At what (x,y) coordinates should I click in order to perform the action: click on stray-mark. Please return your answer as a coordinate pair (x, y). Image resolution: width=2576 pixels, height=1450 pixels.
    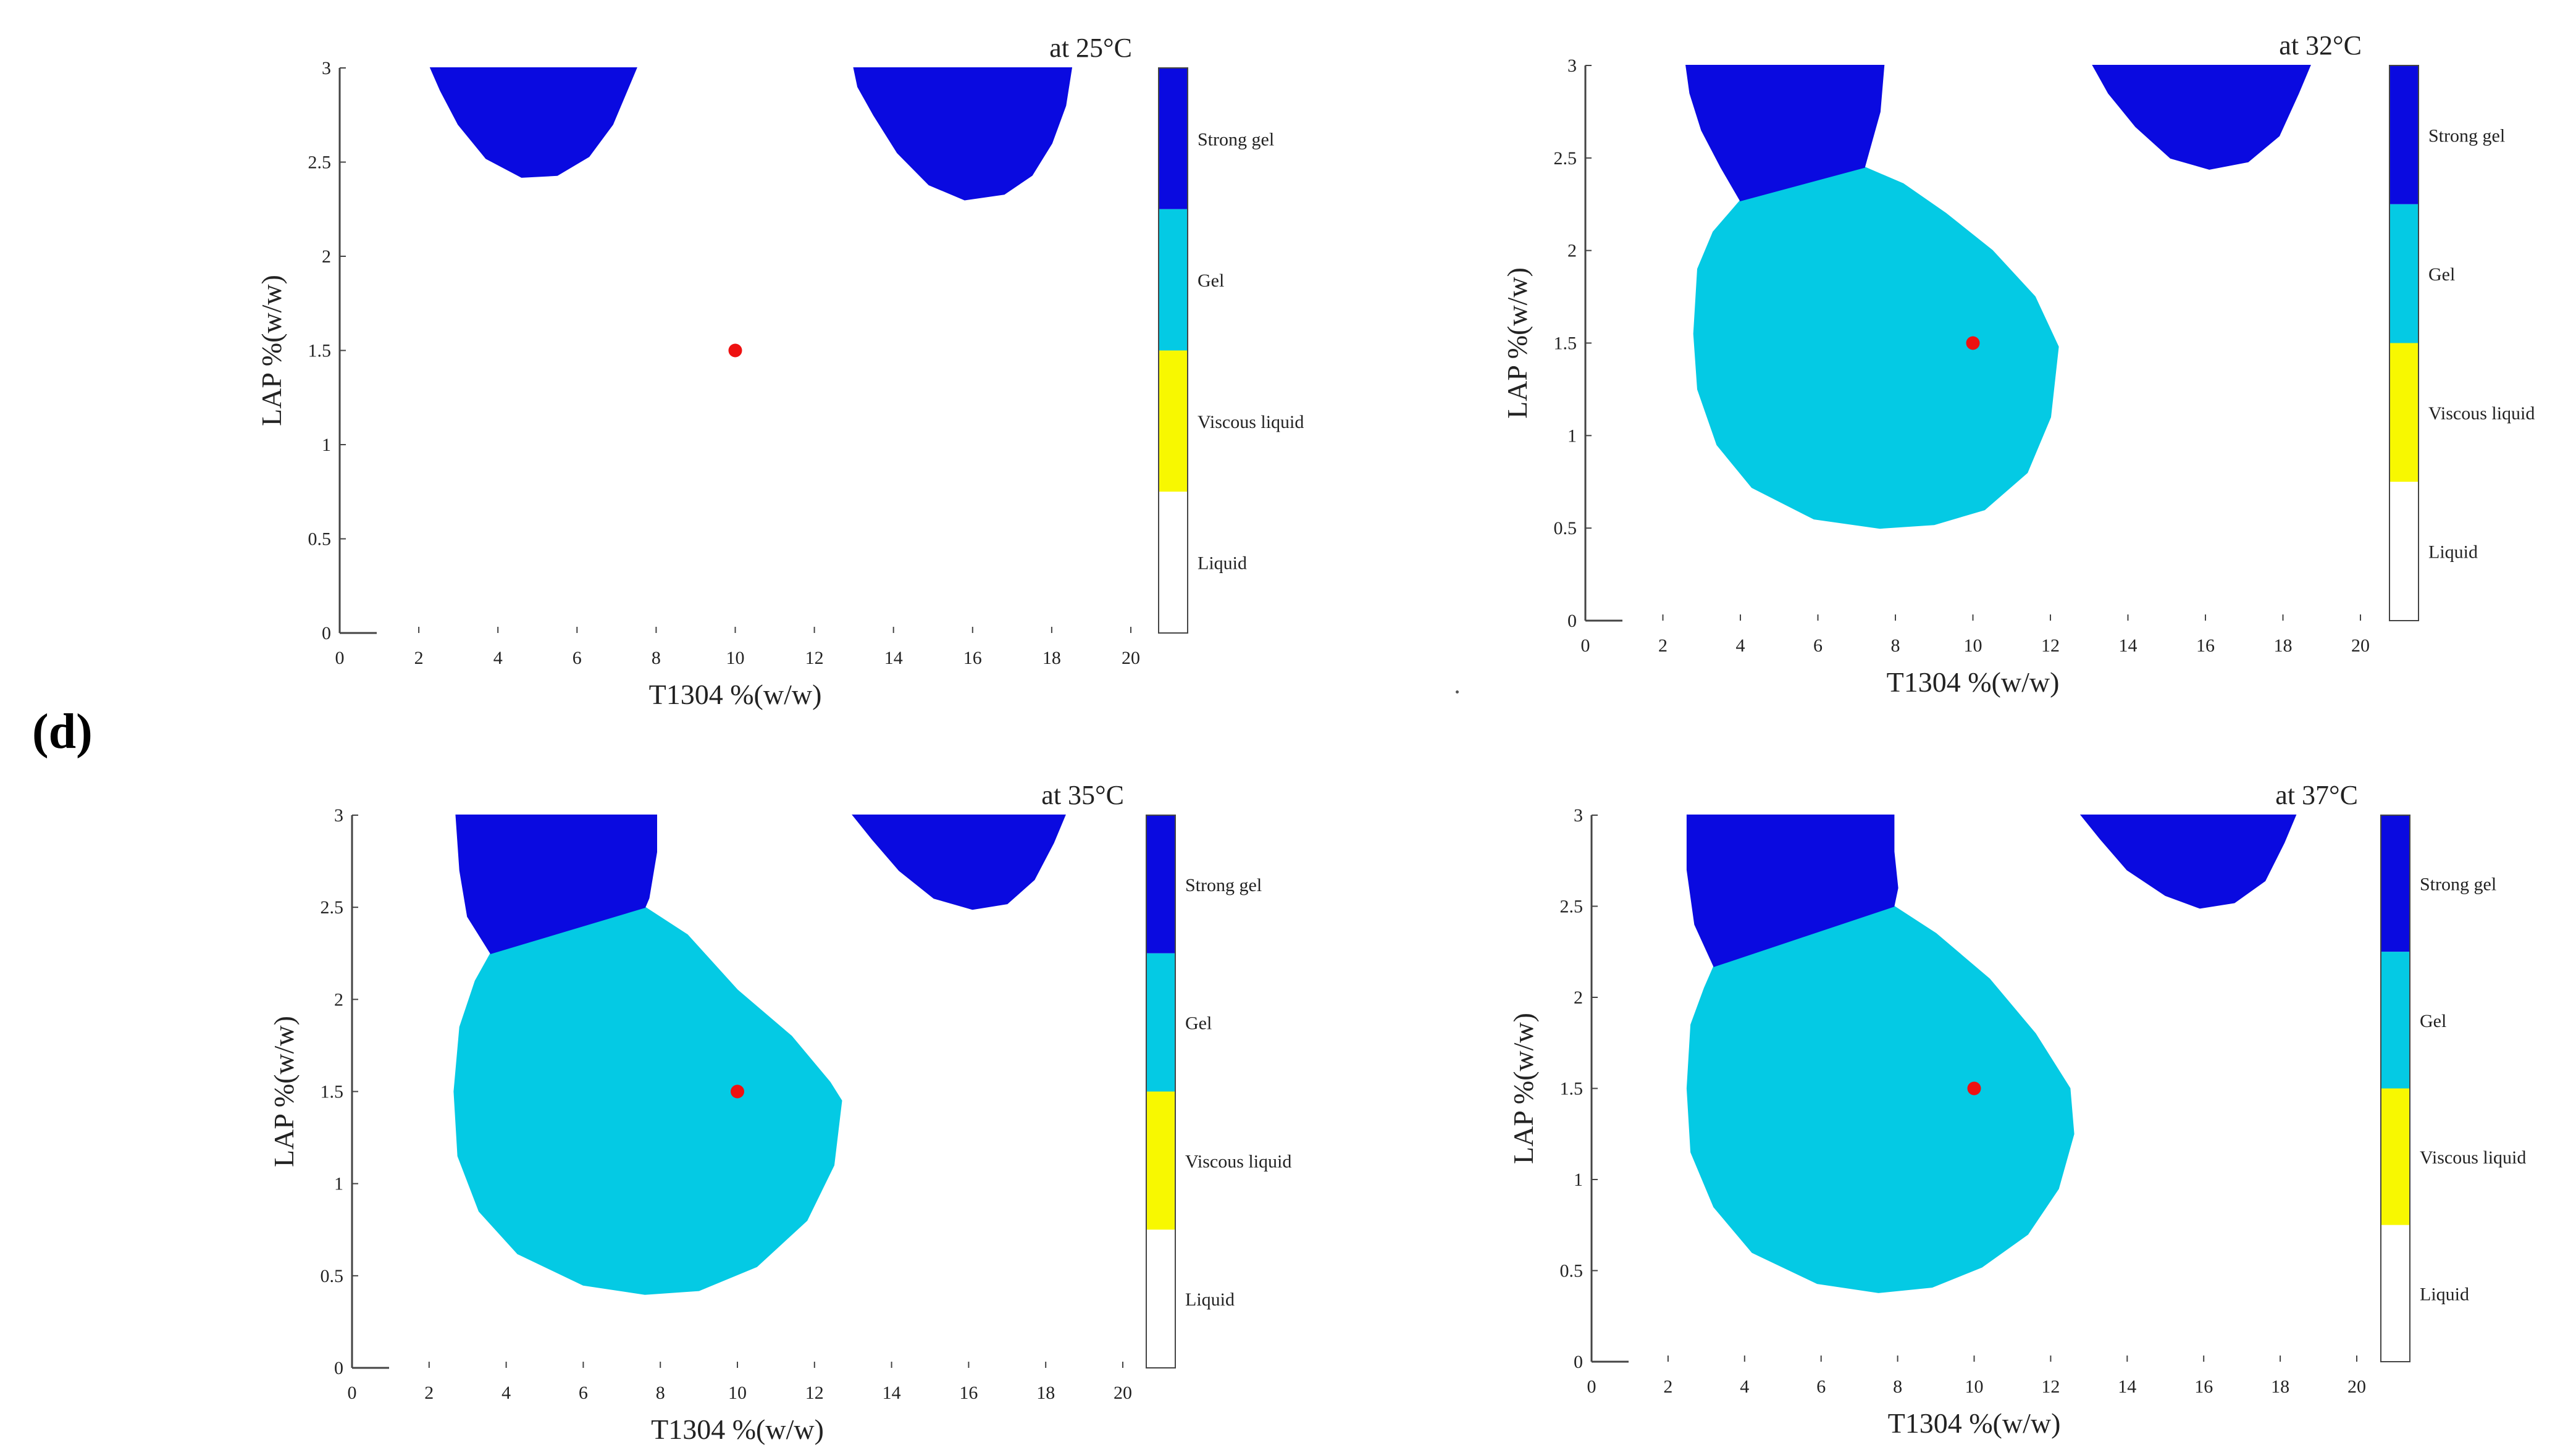
    Looking at the image, I should click on (1457, 692).